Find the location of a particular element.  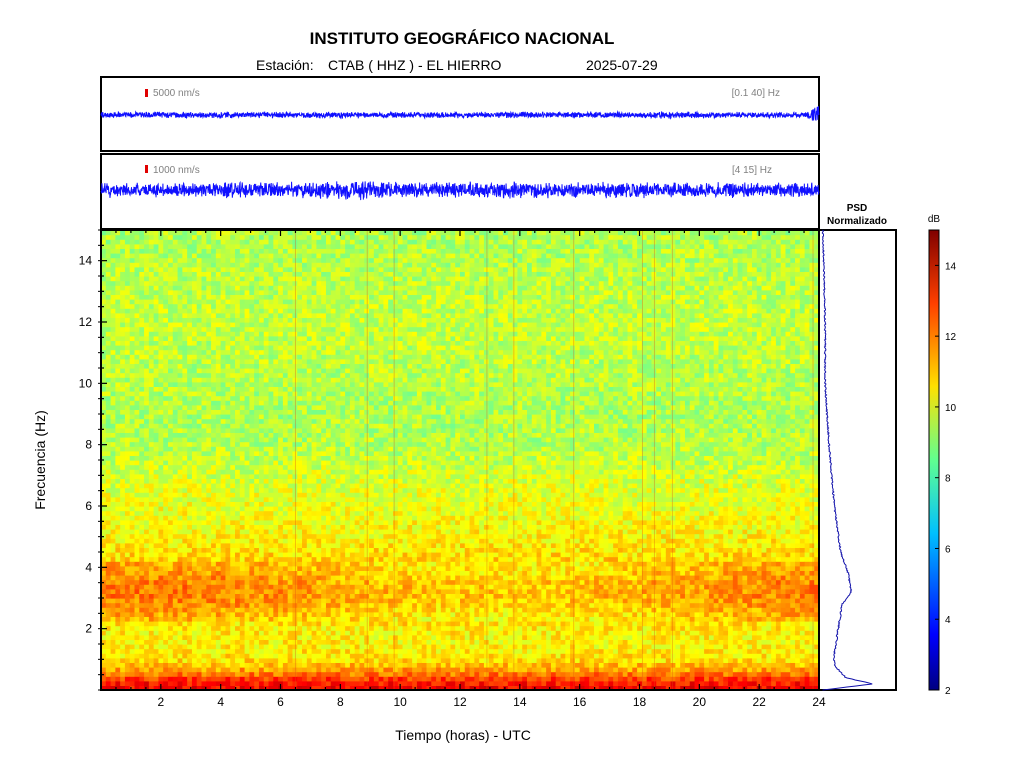

scale-bar-broadband is located at coordinates (146, 93).